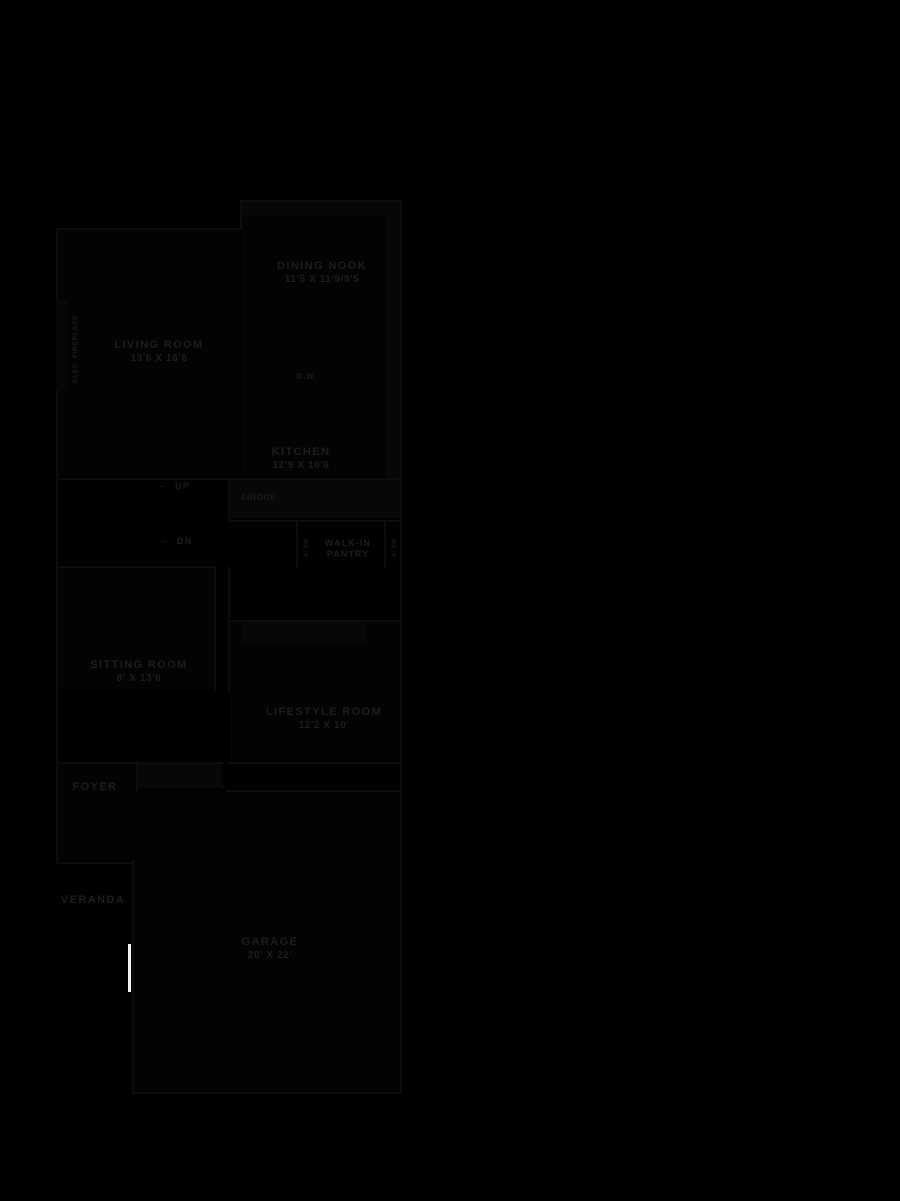  What do you see at coordinates (304, 633) in the screenshot?
I see `lifestyle-builtin` at bounding box center [304, 633].